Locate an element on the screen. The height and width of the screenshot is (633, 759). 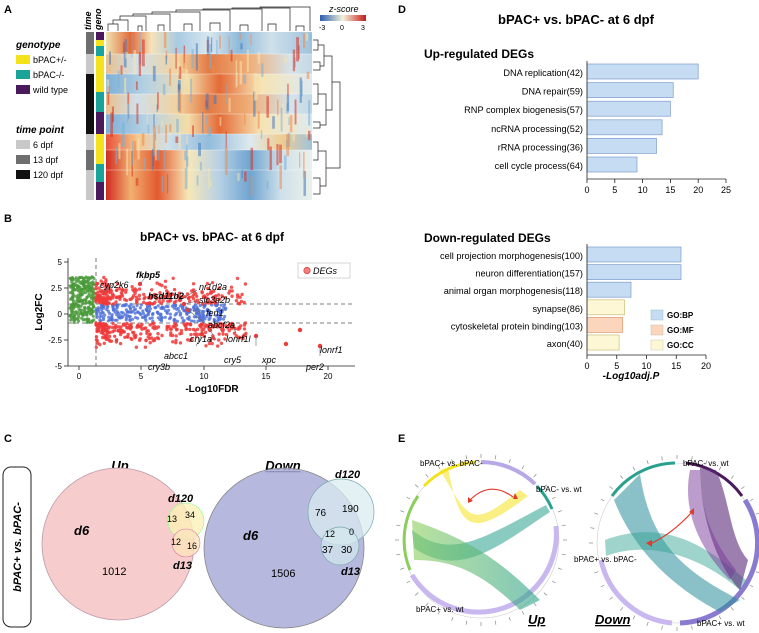
volcano-ytick-2-5: 2.5 is located at coordinates (57, 288).